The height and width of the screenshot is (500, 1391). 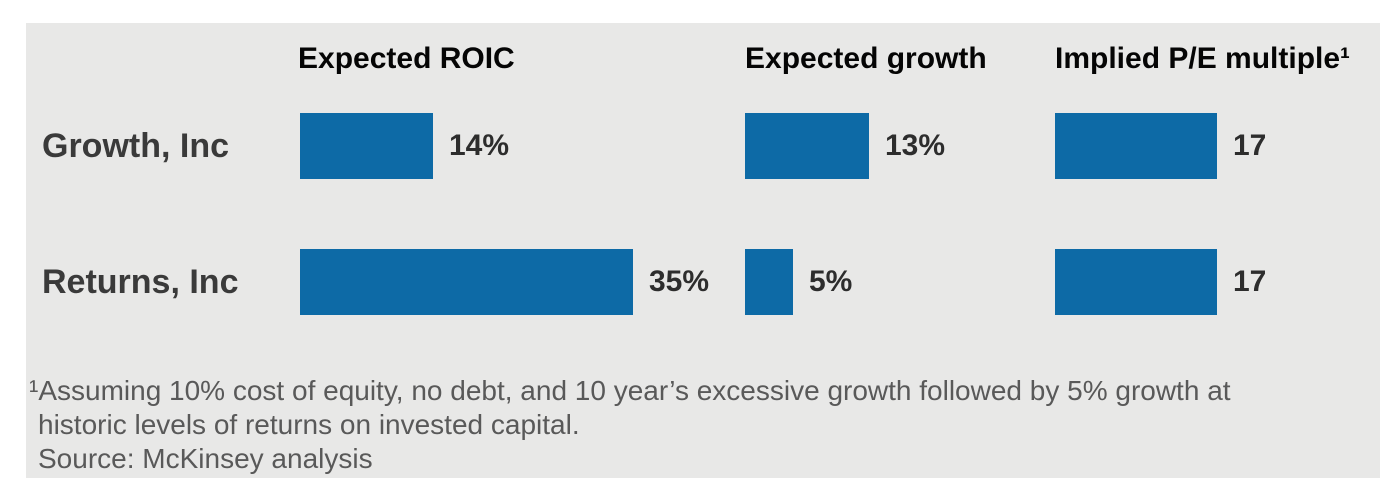 What do you see at coordinates (1250, 281) in the screenshot?
I see `value-label-returns-pe: 17` at bounding box center [1250, 281].